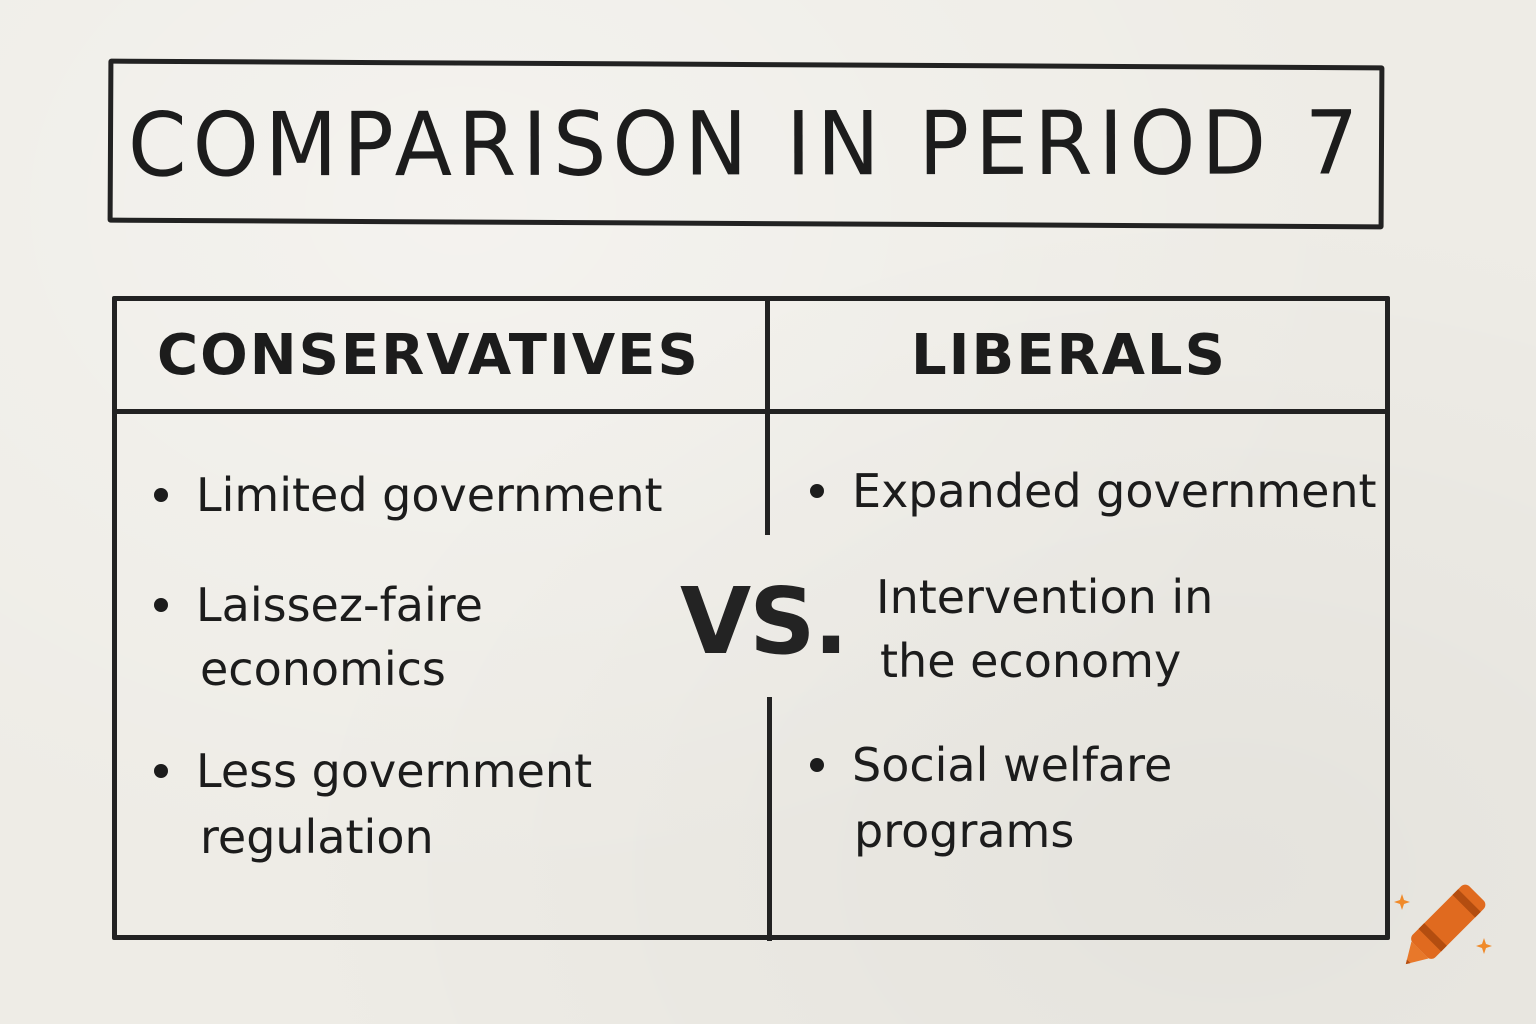 This screenshot has width=1536, height=1024. What do you see at coordinates (1114, 491) in the screenshot?
I see `list-item: Expanded government` at bounding box center [1114, 491].